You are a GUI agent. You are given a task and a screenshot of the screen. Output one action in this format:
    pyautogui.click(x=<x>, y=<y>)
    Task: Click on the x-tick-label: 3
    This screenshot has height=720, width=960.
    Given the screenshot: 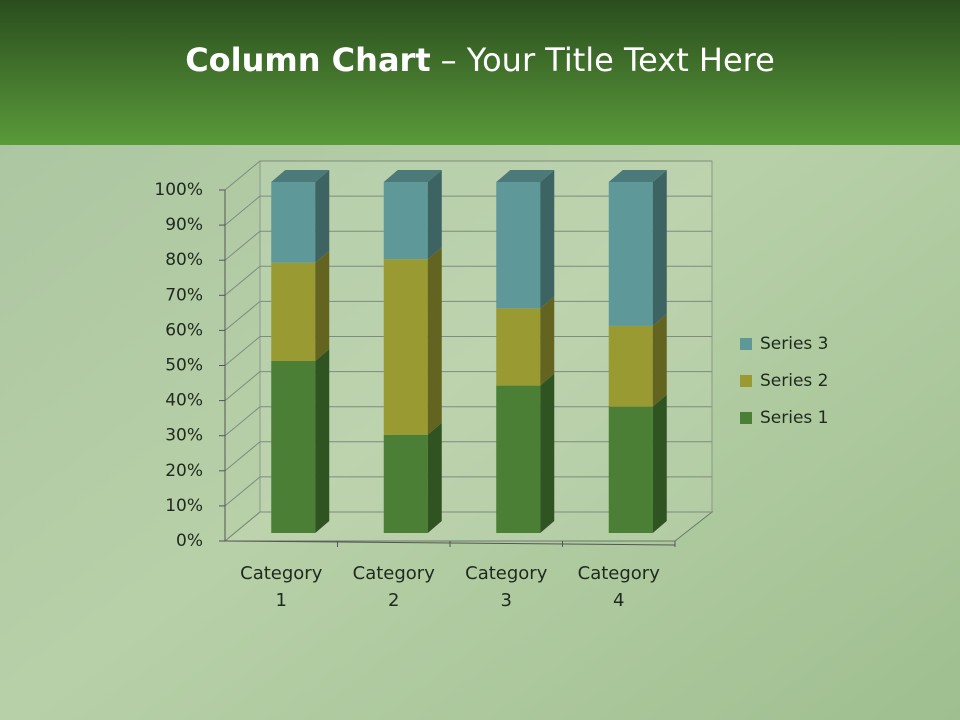 What is the action you would take?
    pyautogui.click(x=506, y=600)
    